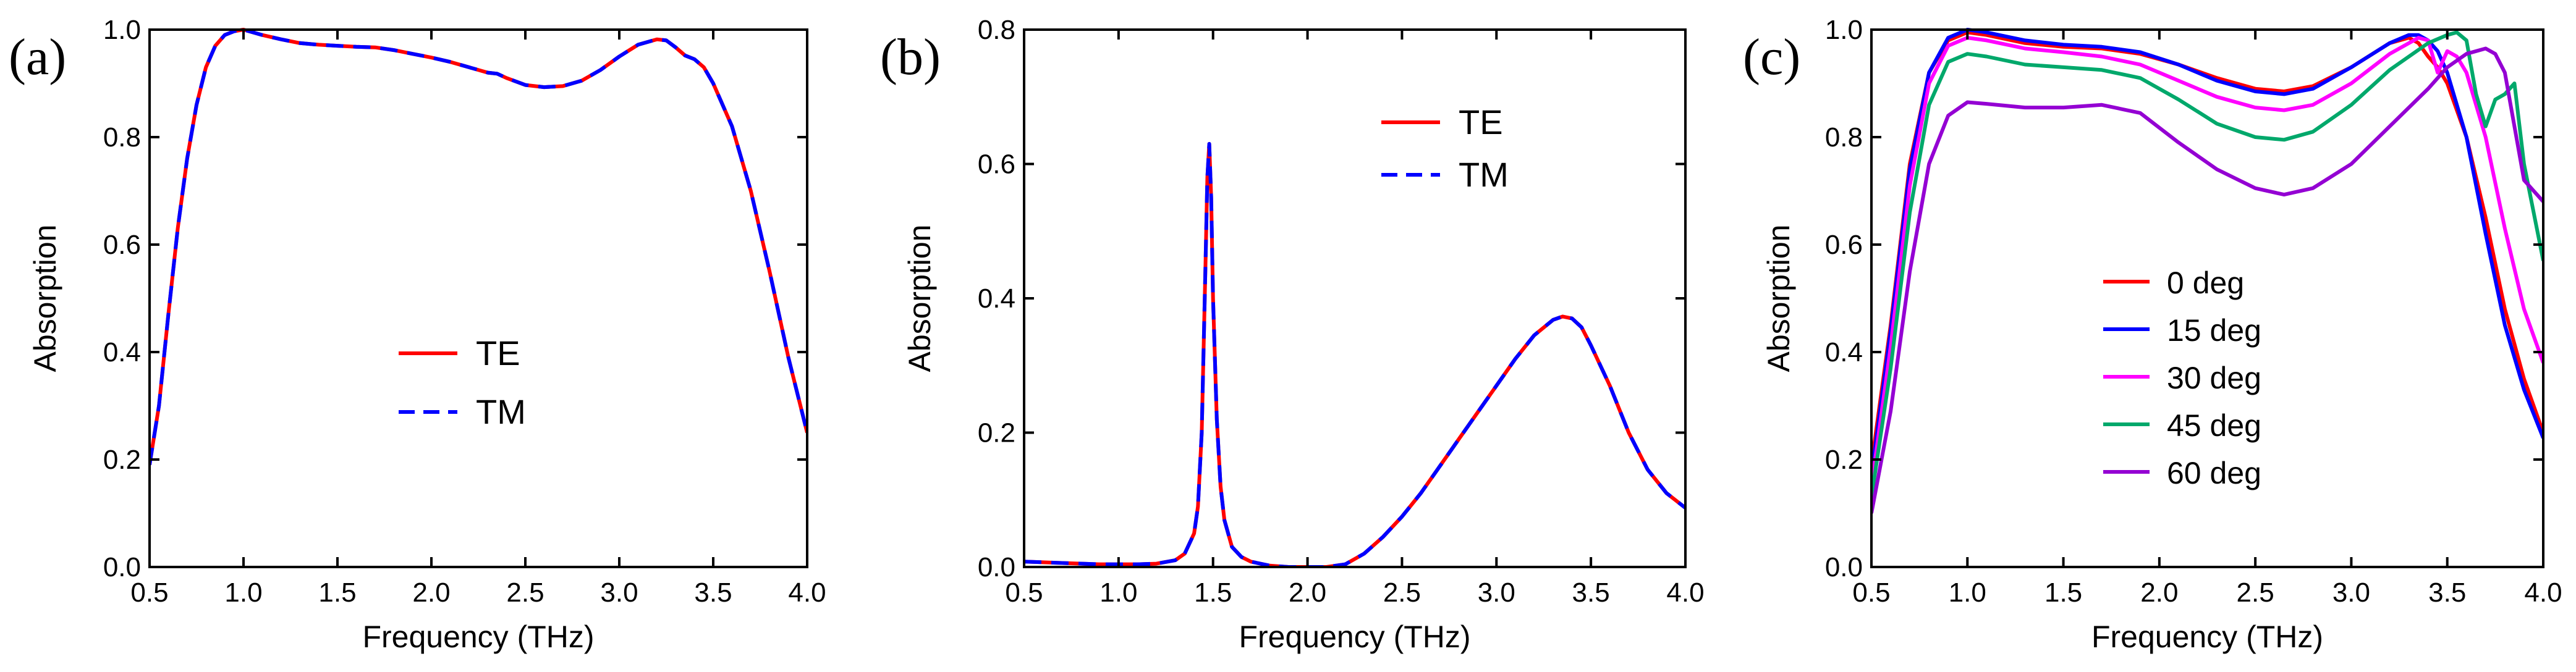  I want to click on legend-label: 45 deg, so click(2214, 426).